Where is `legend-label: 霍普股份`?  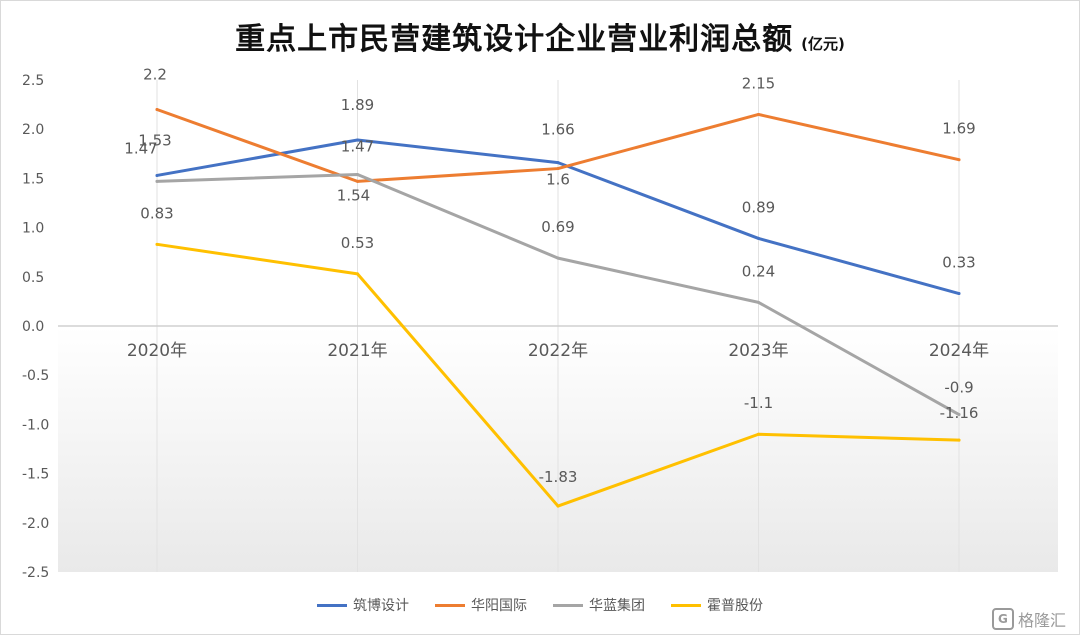 legend-label: 霍普股份 is located at coordinates (735, 606).